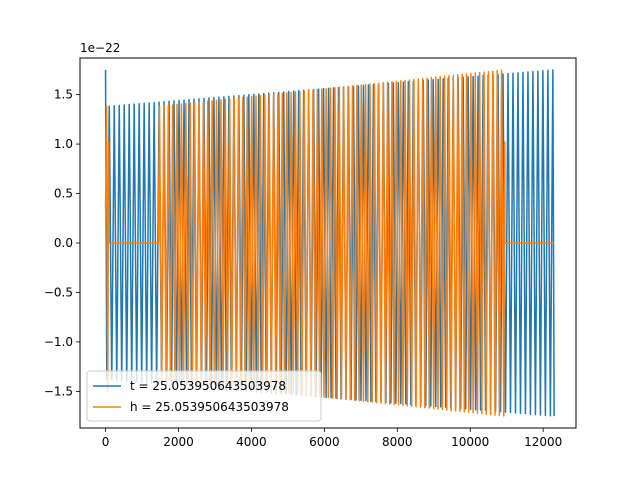 The image size is (640, 480). I want to click on legend-box, so click(204, 396).